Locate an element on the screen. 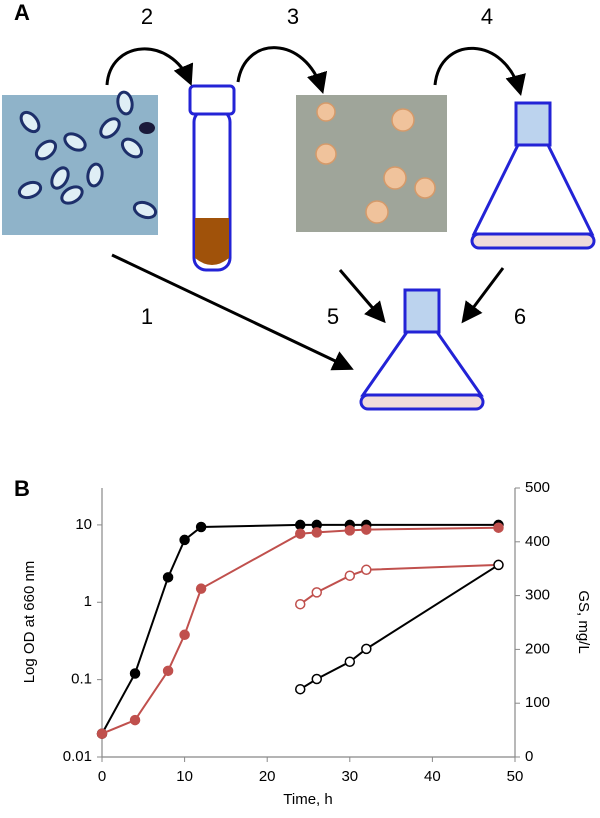  step-number: 1 is located at coordinates (147, 316).